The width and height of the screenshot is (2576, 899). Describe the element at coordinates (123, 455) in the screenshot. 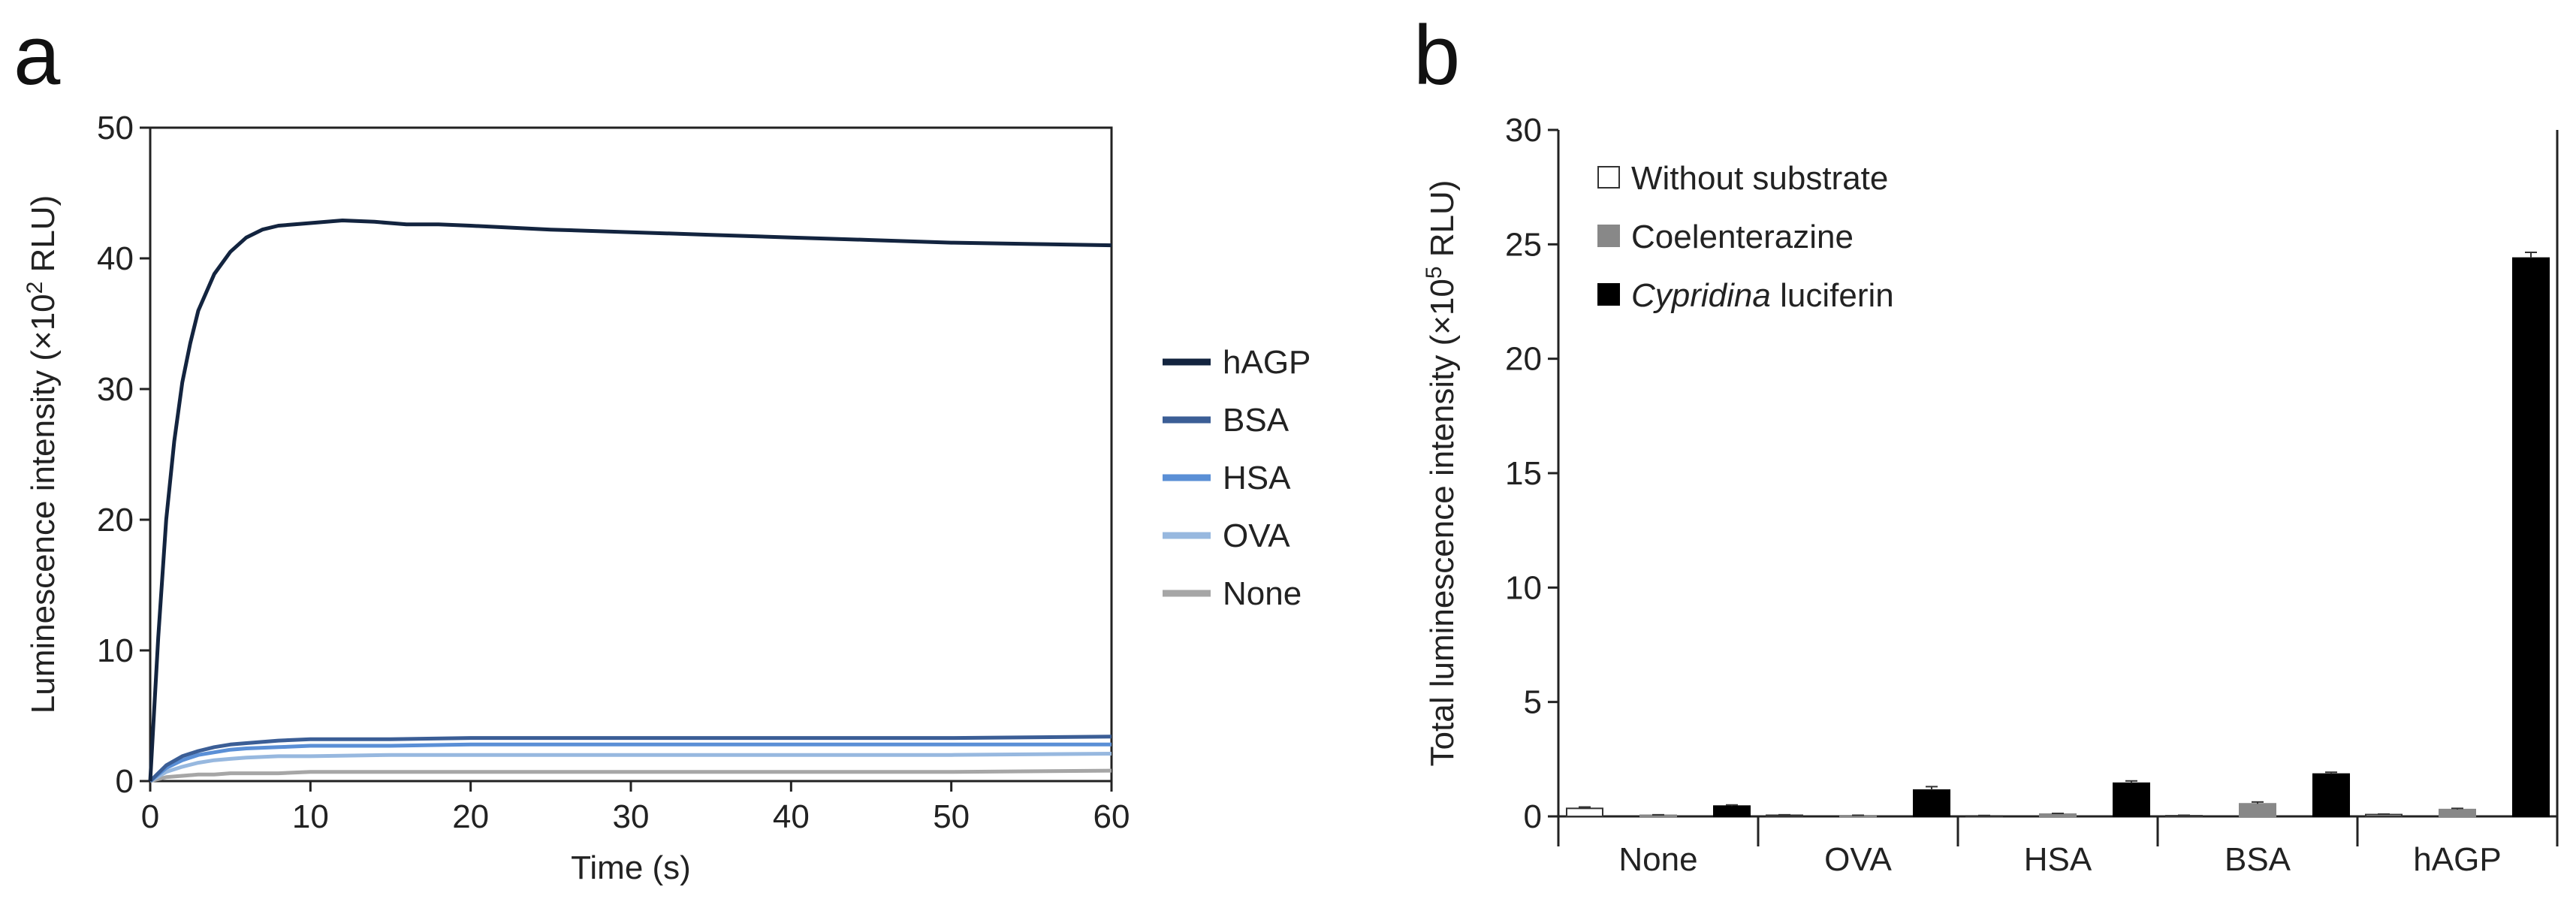

I see `line-chart-y-axis: 0 10 20 30 40 50` at that location.